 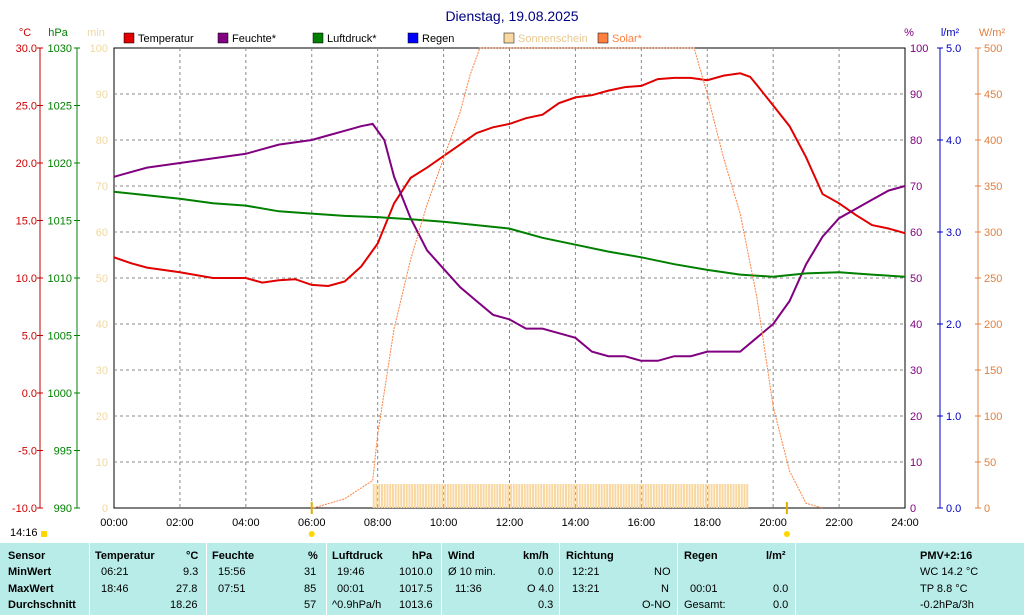 What do you see at coordinates (416, 589) in the screenshot?
I see `press-max-val: 1017.5` at bounding box center [416, 589].